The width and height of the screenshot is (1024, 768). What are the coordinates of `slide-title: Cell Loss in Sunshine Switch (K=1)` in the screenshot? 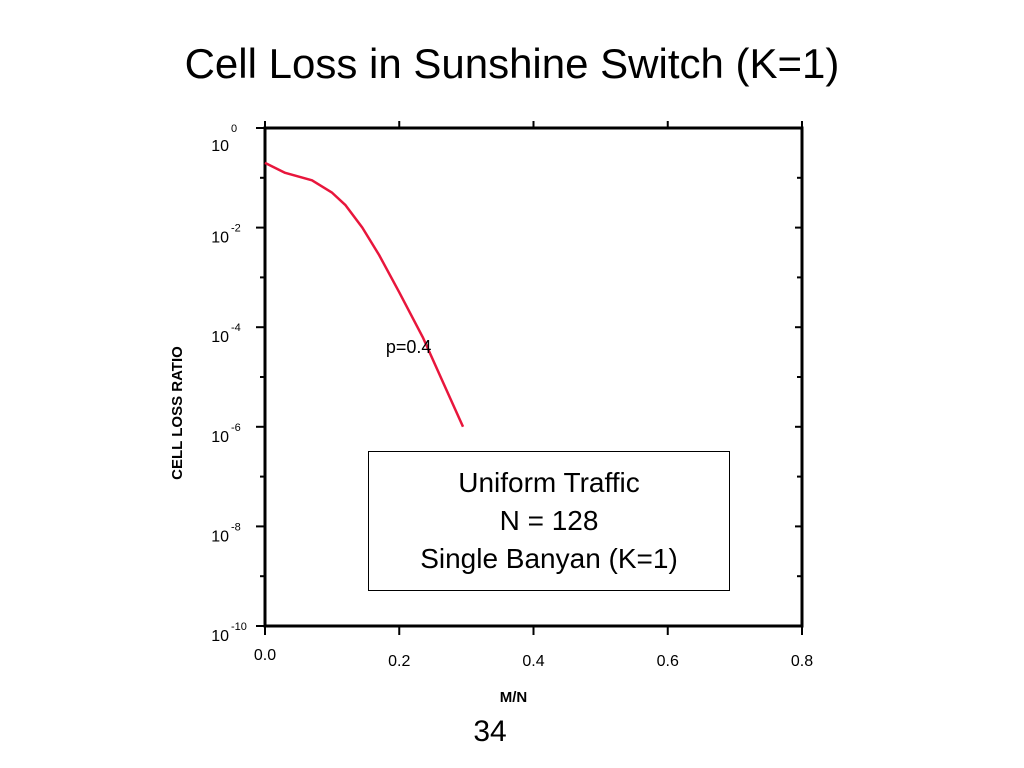 It's located at (512, 63).